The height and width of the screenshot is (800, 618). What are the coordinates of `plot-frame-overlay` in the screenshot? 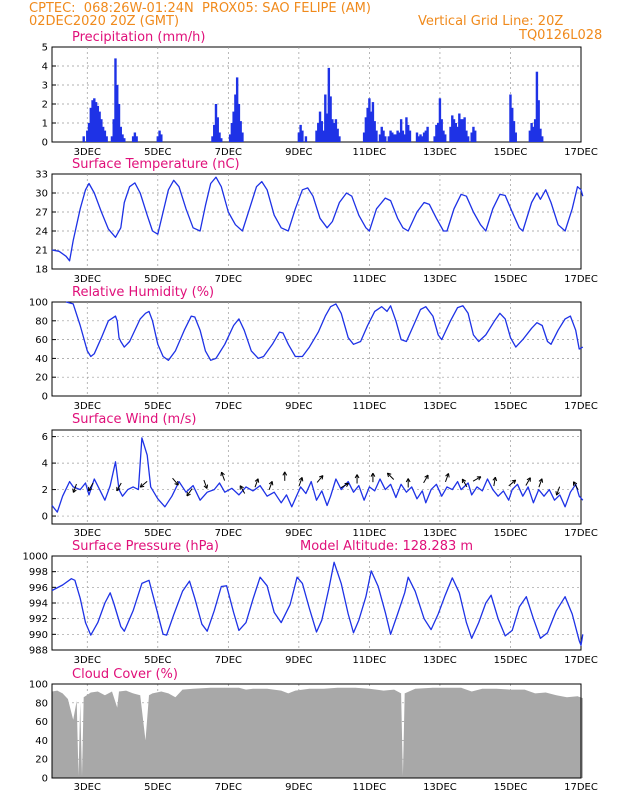 It's located at (316, 731).